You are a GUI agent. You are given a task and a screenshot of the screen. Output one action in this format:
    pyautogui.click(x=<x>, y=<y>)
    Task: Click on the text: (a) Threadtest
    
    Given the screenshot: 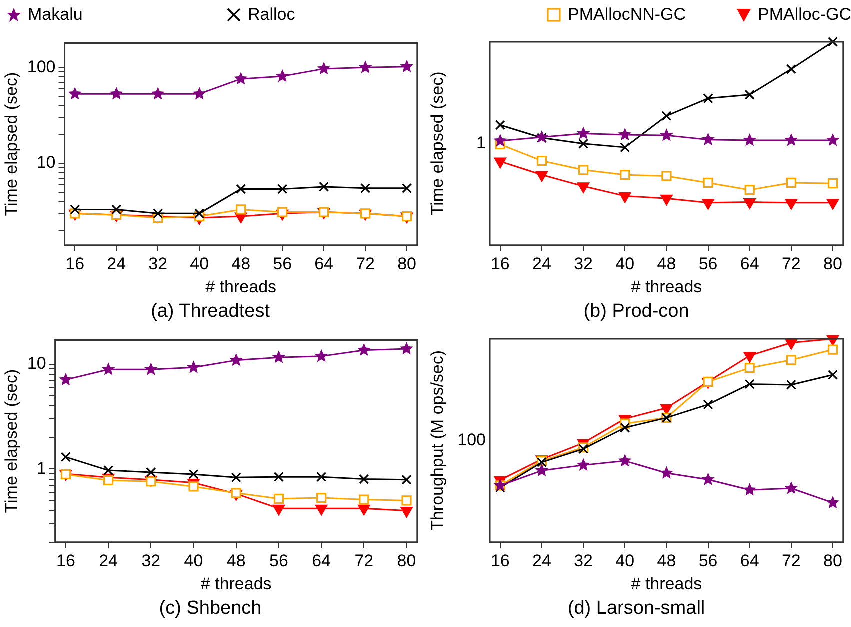 What is the action you would take?
    pyautogui.click(x=211, y=311)
    